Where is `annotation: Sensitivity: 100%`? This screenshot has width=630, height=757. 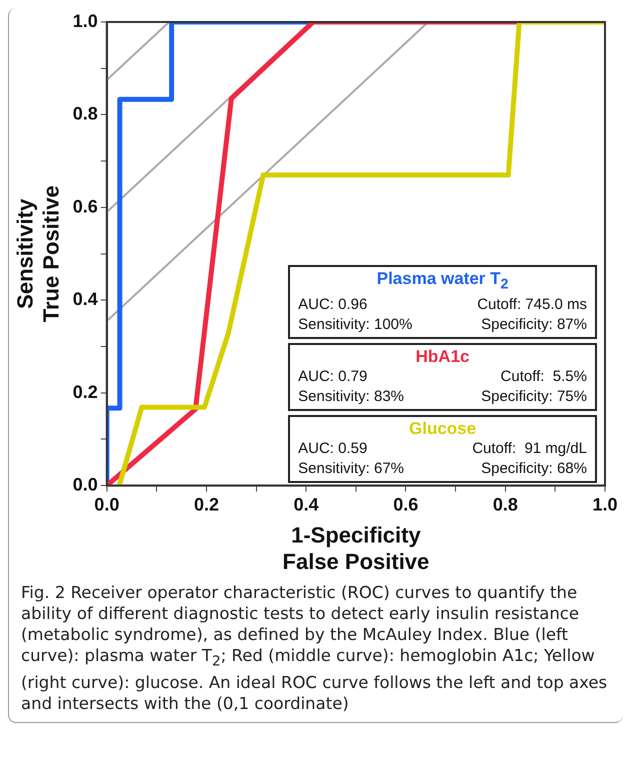 annotation: Sensitivity: 100% is located at coordinates (355, 324).